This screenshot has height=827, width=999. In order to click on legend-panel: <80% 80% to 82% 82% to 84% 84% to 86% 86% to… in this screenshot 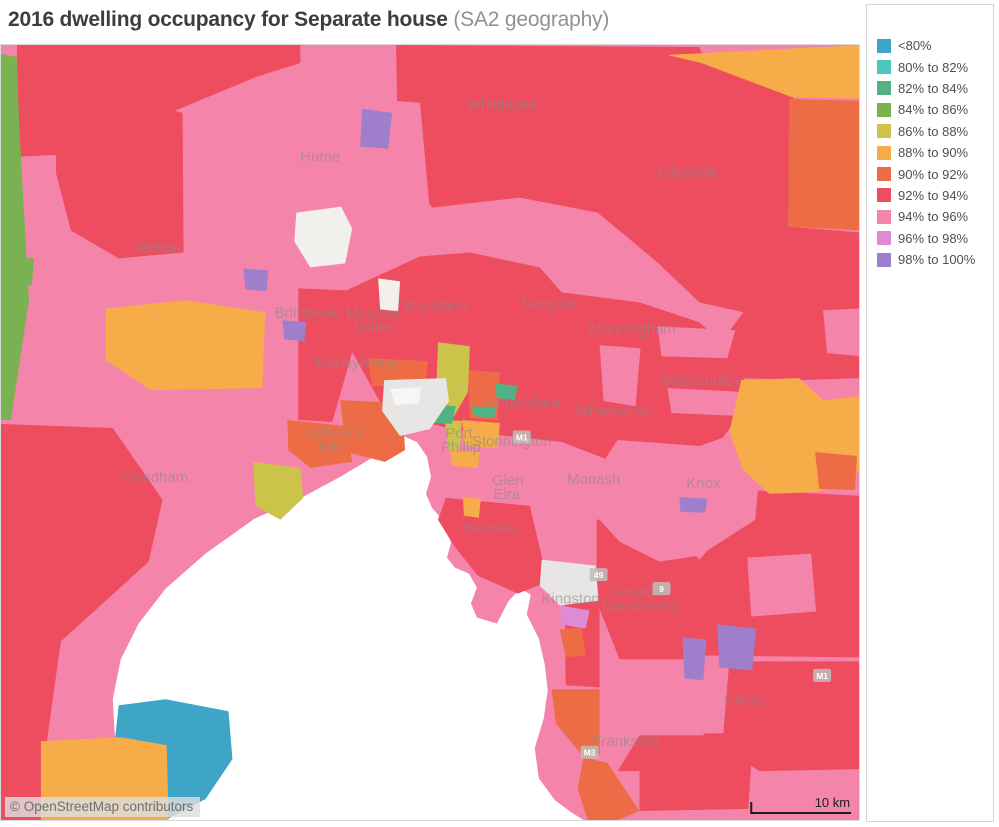, I will do `click(930, 413)`.